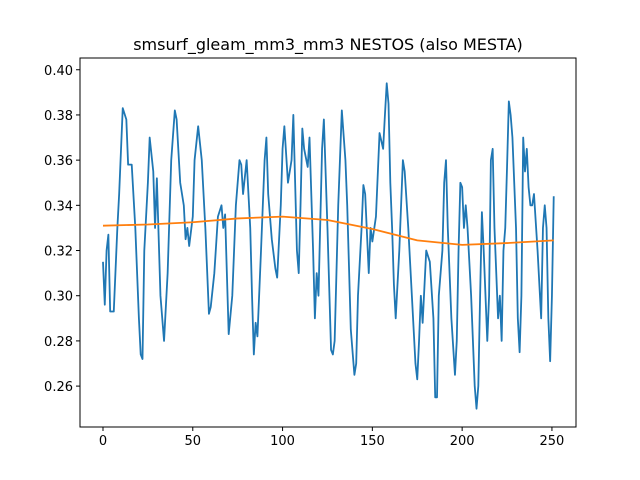 This screenshot has height=480, width=640. Describe the element at coordinates (462, 441) in the screenshot. I see `x-tick-label: 200` at that location.